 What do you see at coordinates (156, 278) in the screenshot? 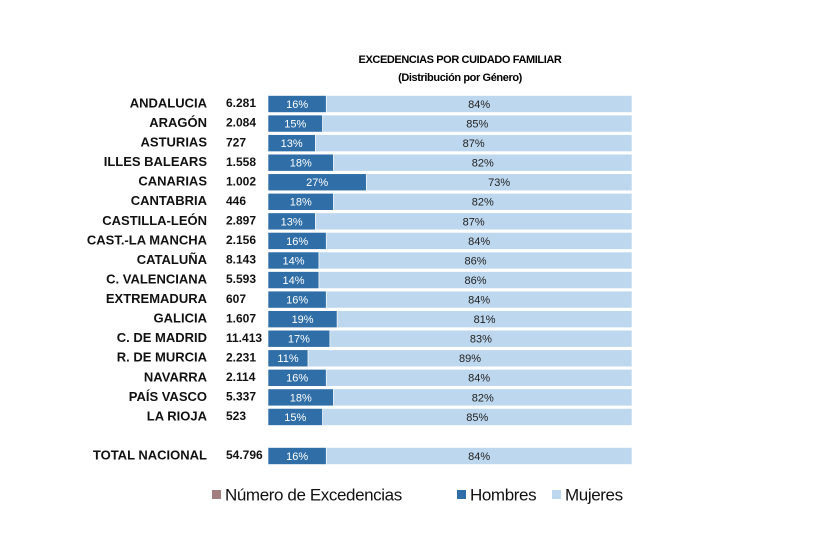
I see `category-label: C. VALENCIANA` at bounding box center [156, 278].